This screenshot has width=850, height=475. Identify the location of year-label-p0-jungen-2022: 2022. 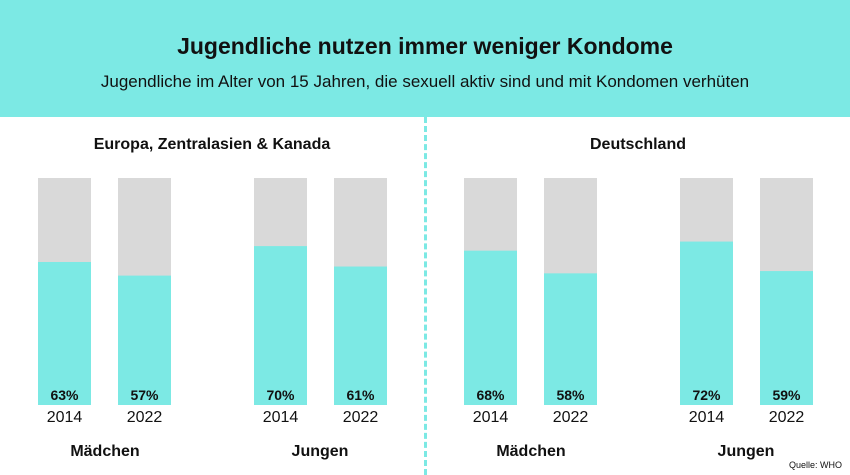
(361, 417).